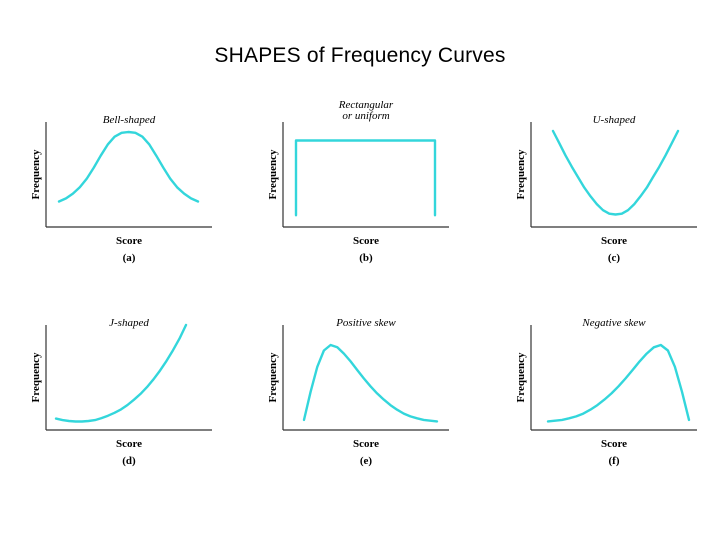 The image size is (720, 540). Describe the element at coordinates (129, 461) in the screenshot. I see `panel-caption: (d)` at that location.